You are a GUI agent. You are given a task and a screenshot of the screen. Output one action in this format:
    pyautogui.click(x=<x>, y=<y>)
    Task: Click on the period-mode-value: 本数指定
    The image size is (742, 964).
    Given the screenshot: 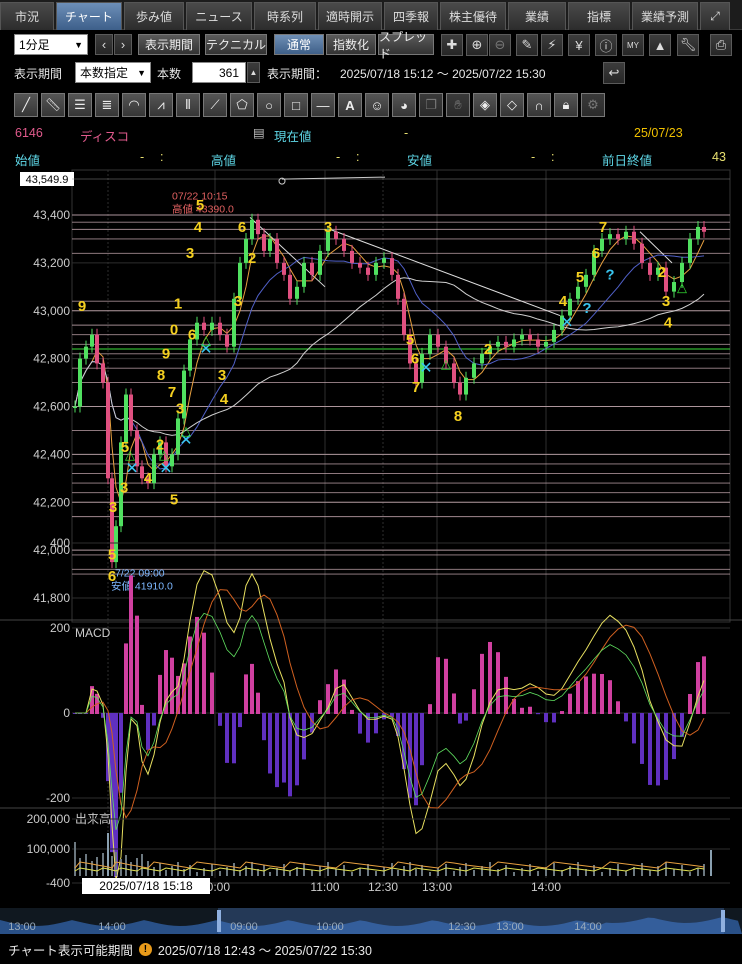 What is the action you would take?
    pyautogui.click(x=104, y=73)
    